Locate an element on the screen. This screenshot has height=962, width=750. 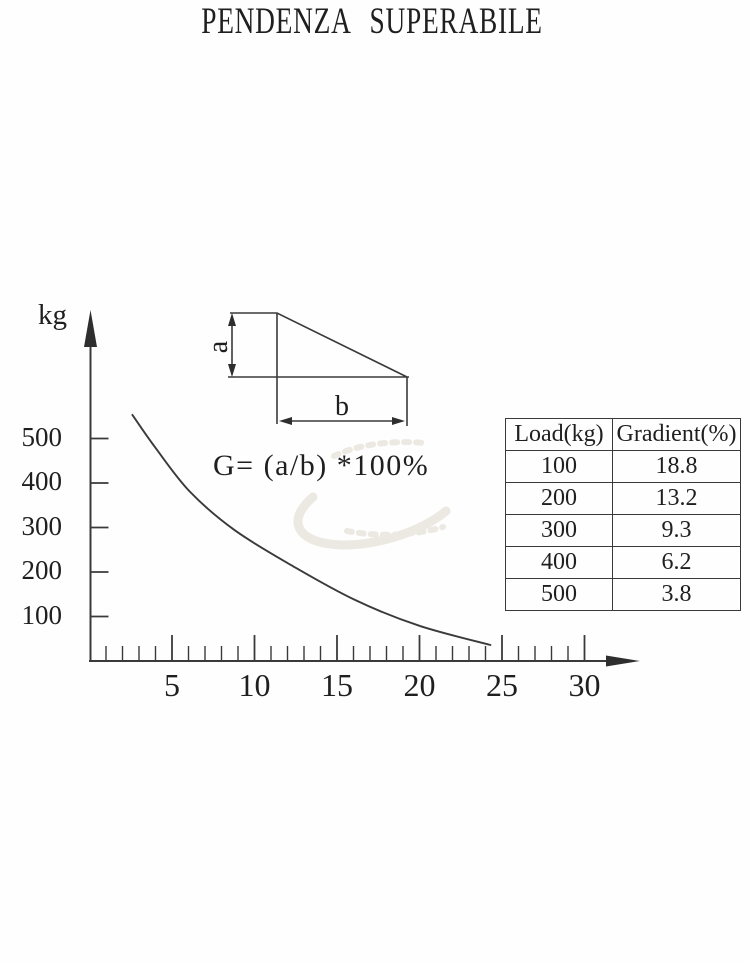
y-tick-label: 200 is located at coordinates (42, 570).